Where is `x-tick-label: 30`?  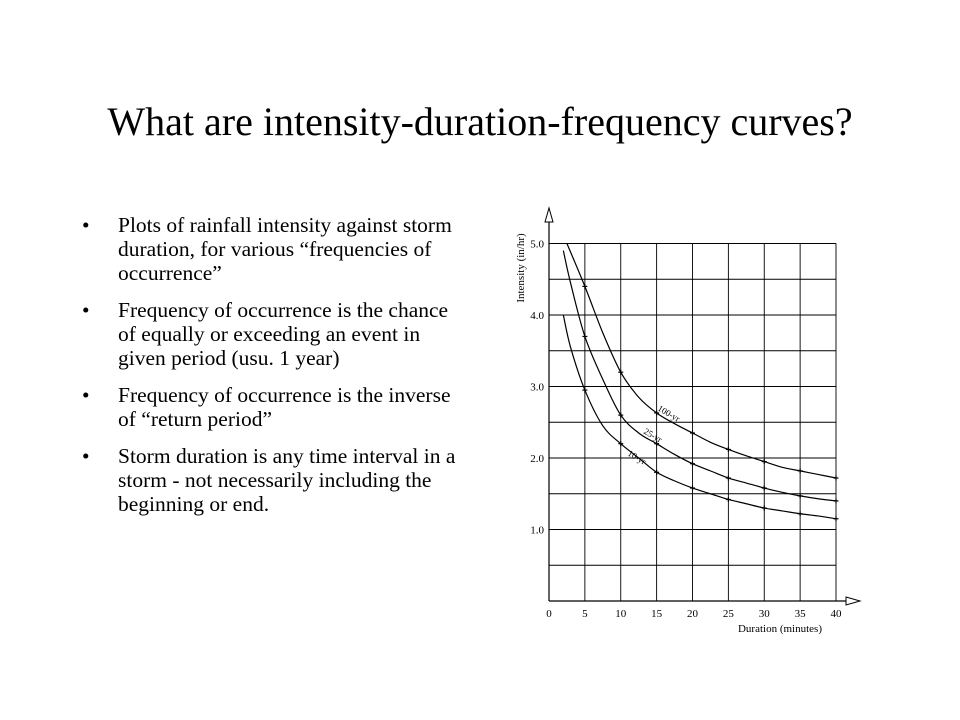 x-tick-label: 30 is located at coordinates (765, 614).